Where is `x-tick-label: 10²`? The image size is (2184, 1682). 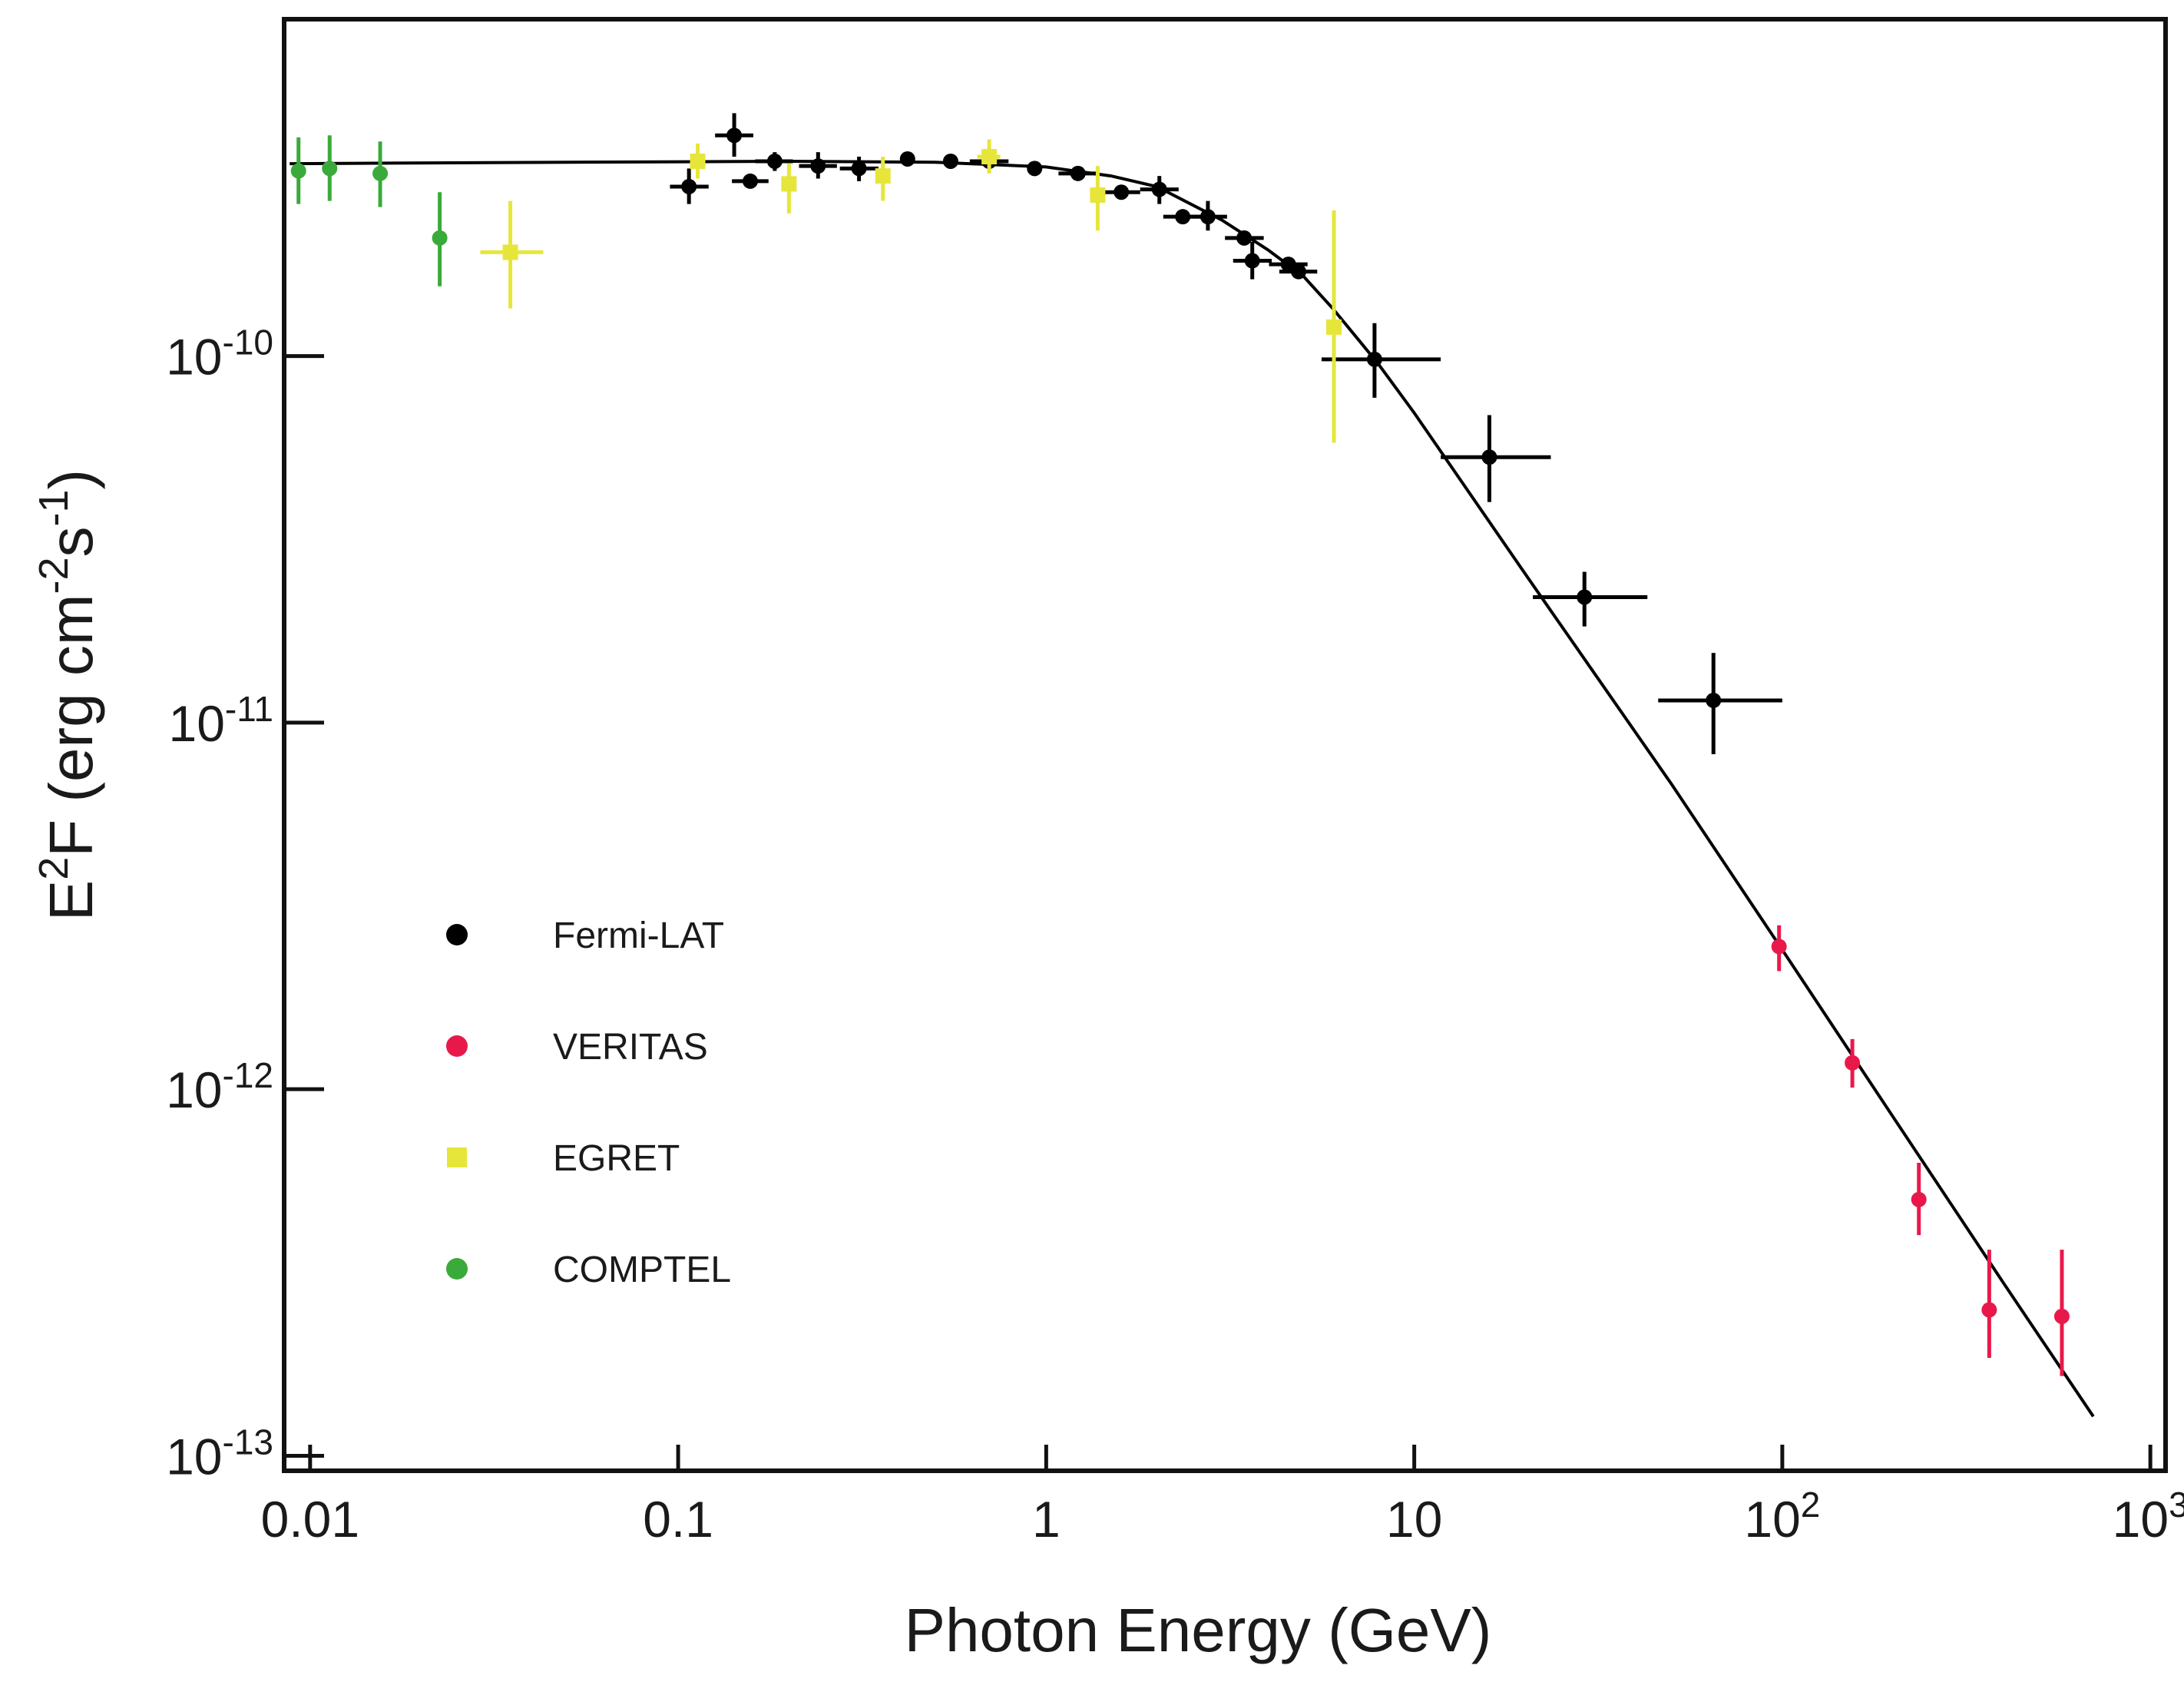 x-tick-label: 10² is located at coordinates (1782, 1516).